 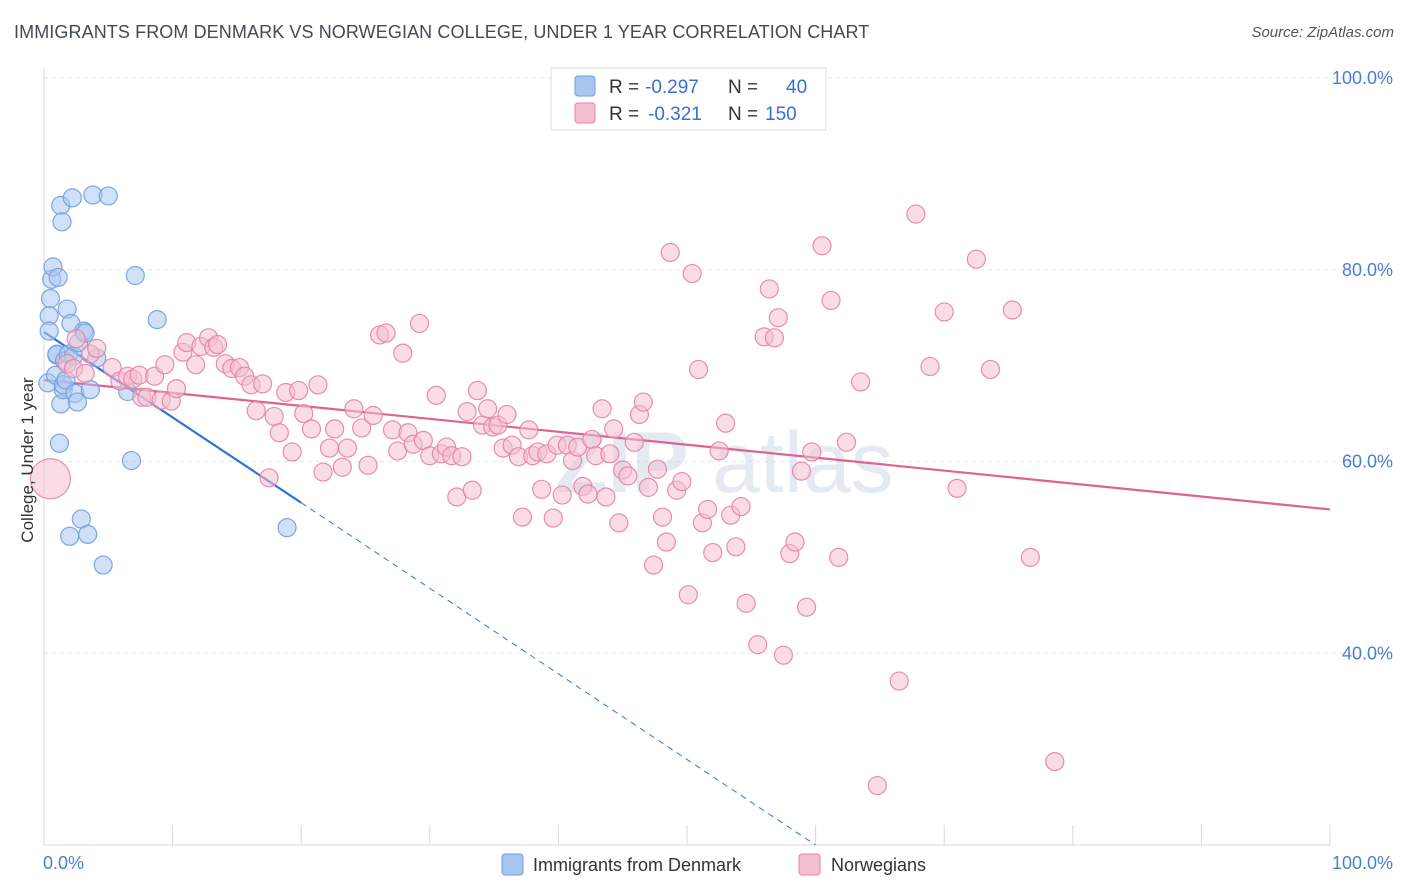 I want to click on bottom-legend-label-pink: Norwegians, so click(x=878, y=865).